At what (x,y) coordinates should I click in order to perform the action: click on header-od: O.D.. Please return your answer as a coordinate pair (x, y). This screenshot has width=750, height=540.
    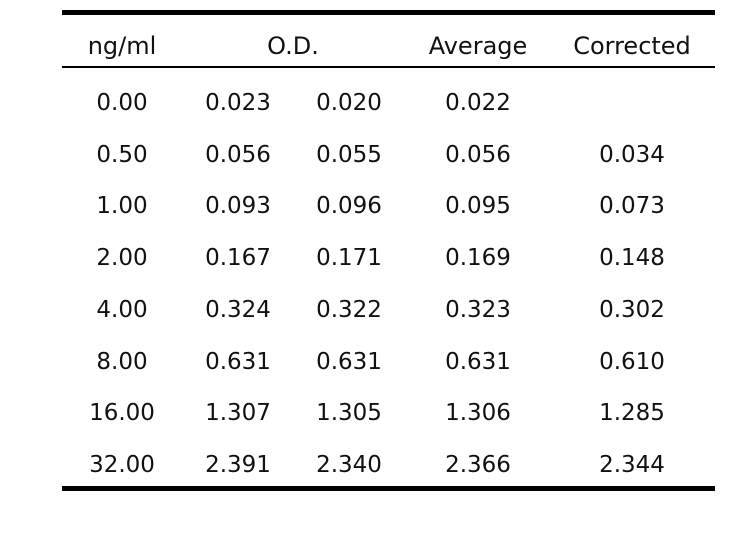
    Looking at the image, I should click on (293, 46).